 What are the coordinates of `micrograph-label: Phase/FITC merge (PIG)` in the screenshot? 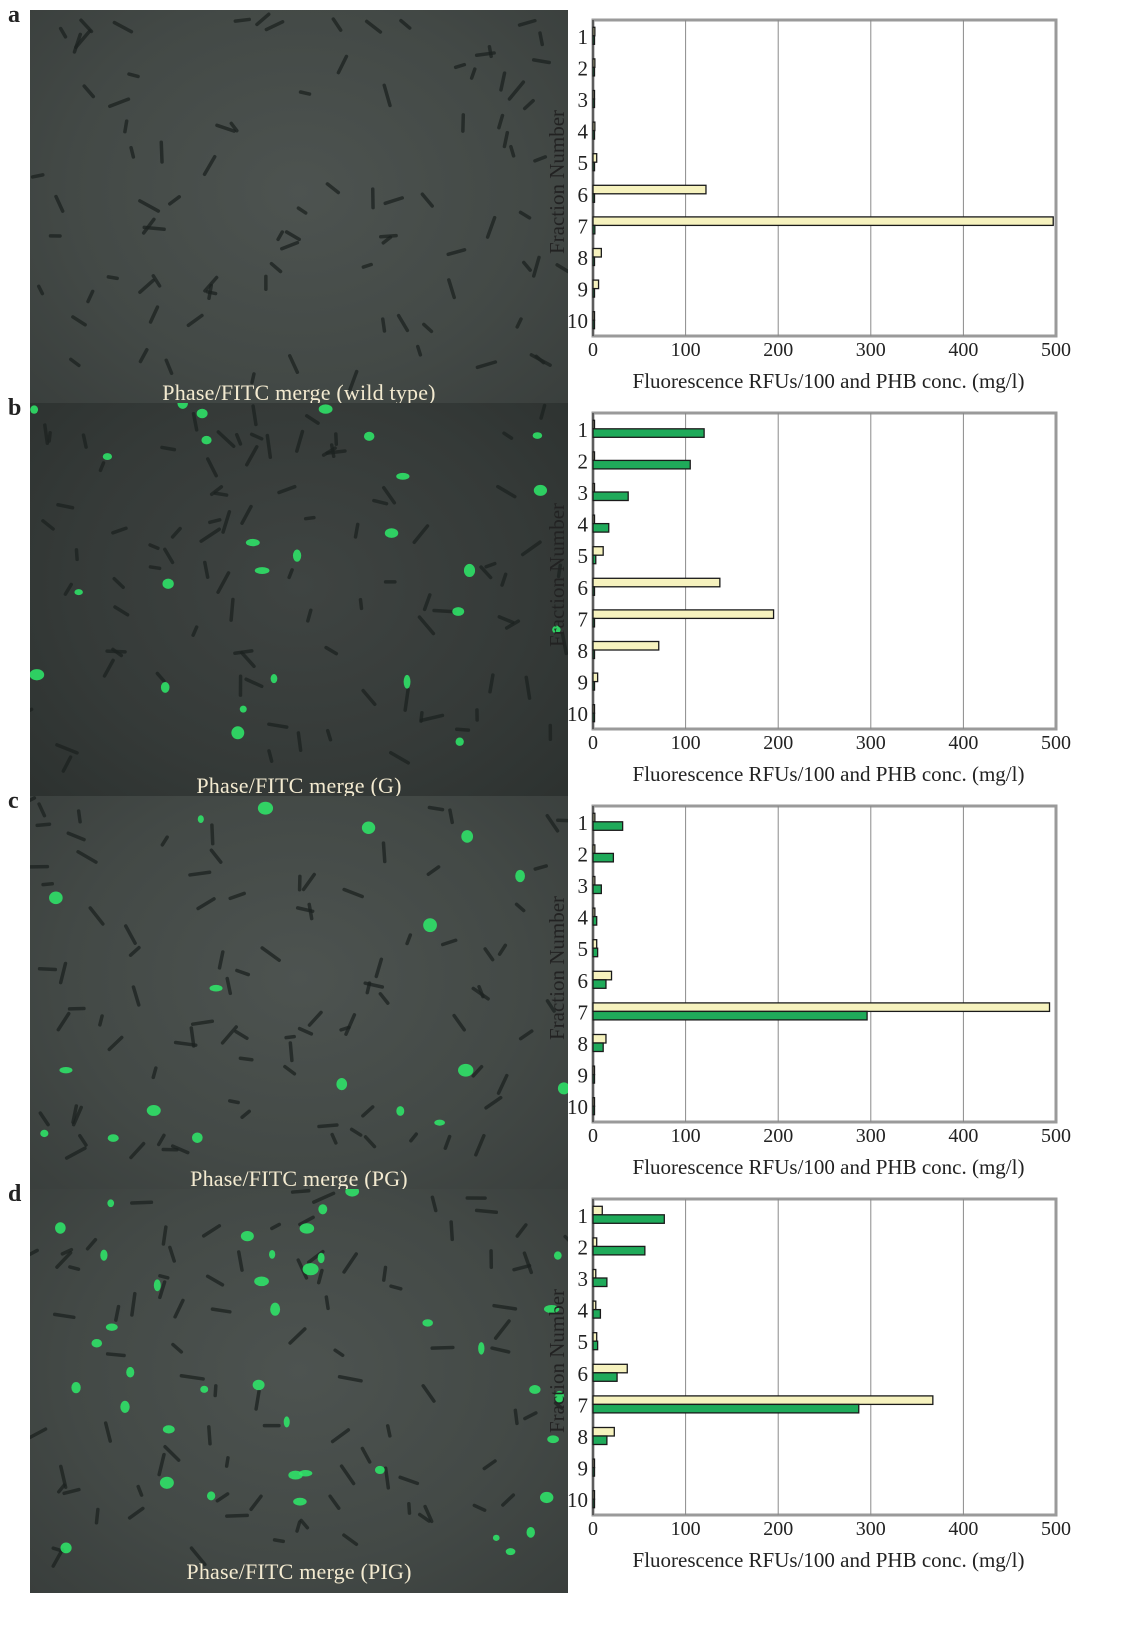 It's located at (299, 1571).